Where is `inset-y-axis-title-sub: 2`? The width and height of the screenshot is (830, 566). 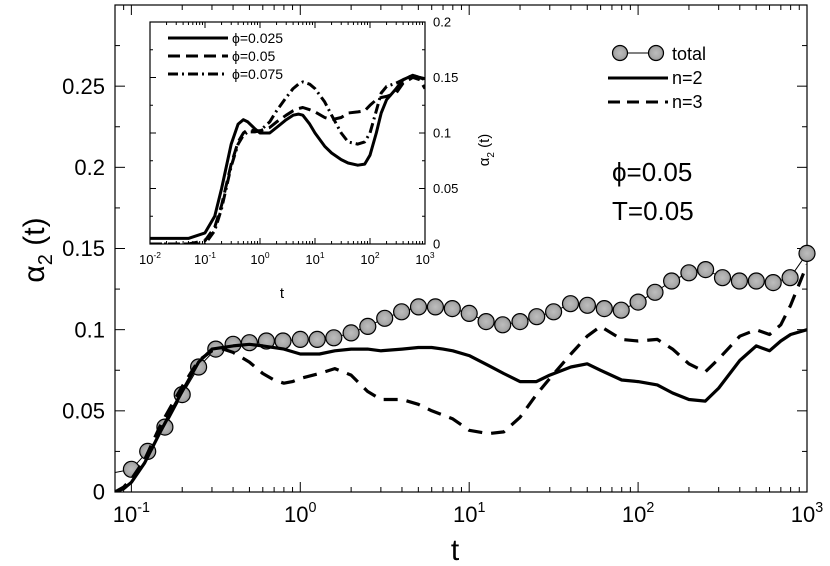
inset-y-axis-title-sub: 2 is located at coordinates (491, 155).